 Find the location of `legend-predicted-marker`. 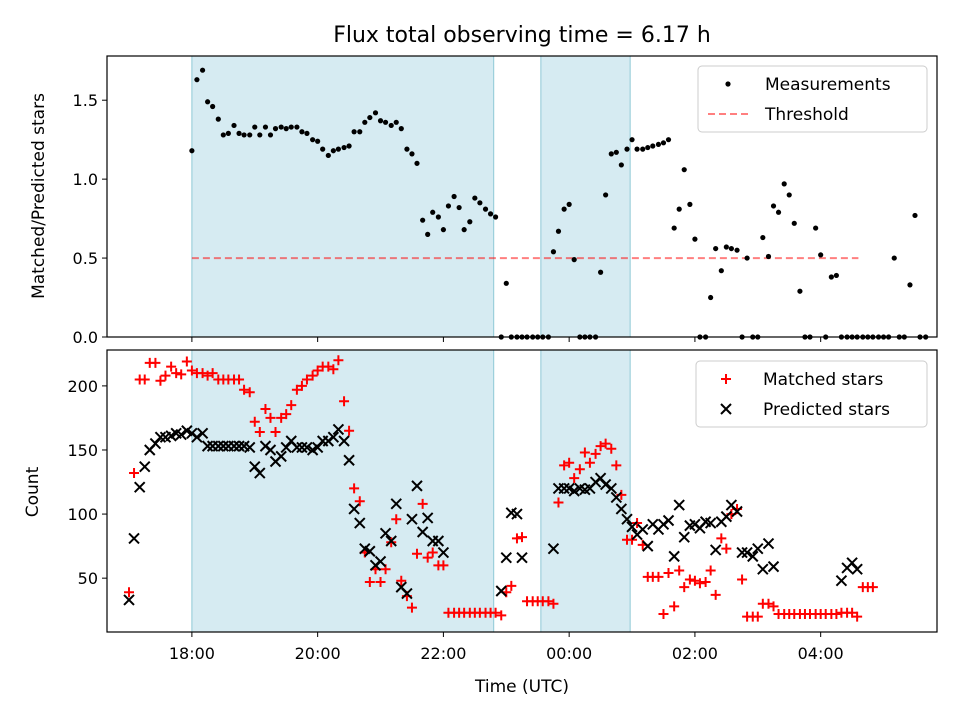

legend-predicted-marker is located at coordinates (726, 409).